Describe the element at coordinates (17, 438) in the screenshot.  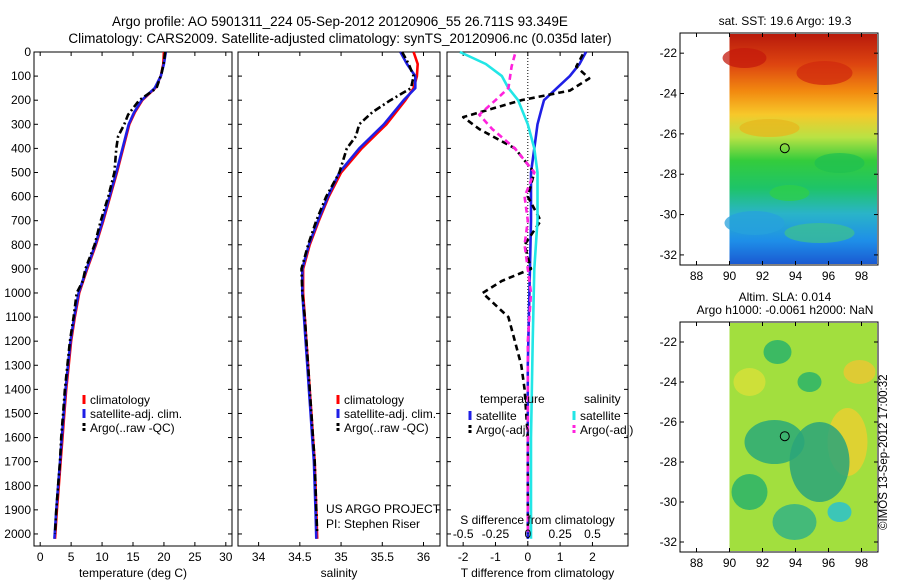
I see `depth-tick-label: 1600` at that location.